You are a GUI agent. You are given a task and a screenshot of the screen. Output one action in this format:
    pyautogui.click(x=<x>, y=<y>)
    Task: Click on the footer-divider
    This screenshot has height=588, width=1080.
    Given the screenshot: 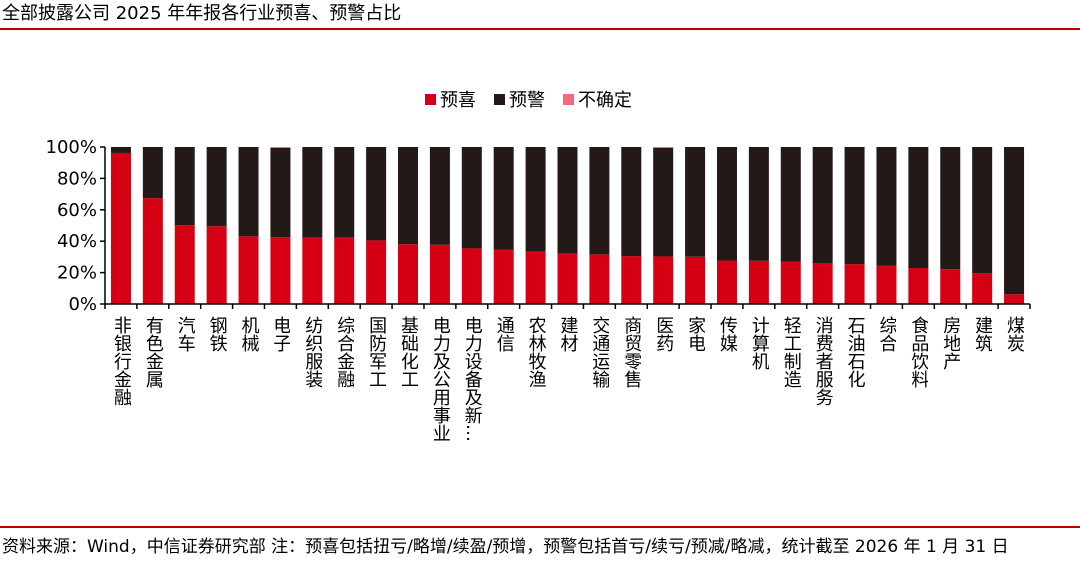 What is the action you would take?
    pyautogui.click(x=540, y=527)
    